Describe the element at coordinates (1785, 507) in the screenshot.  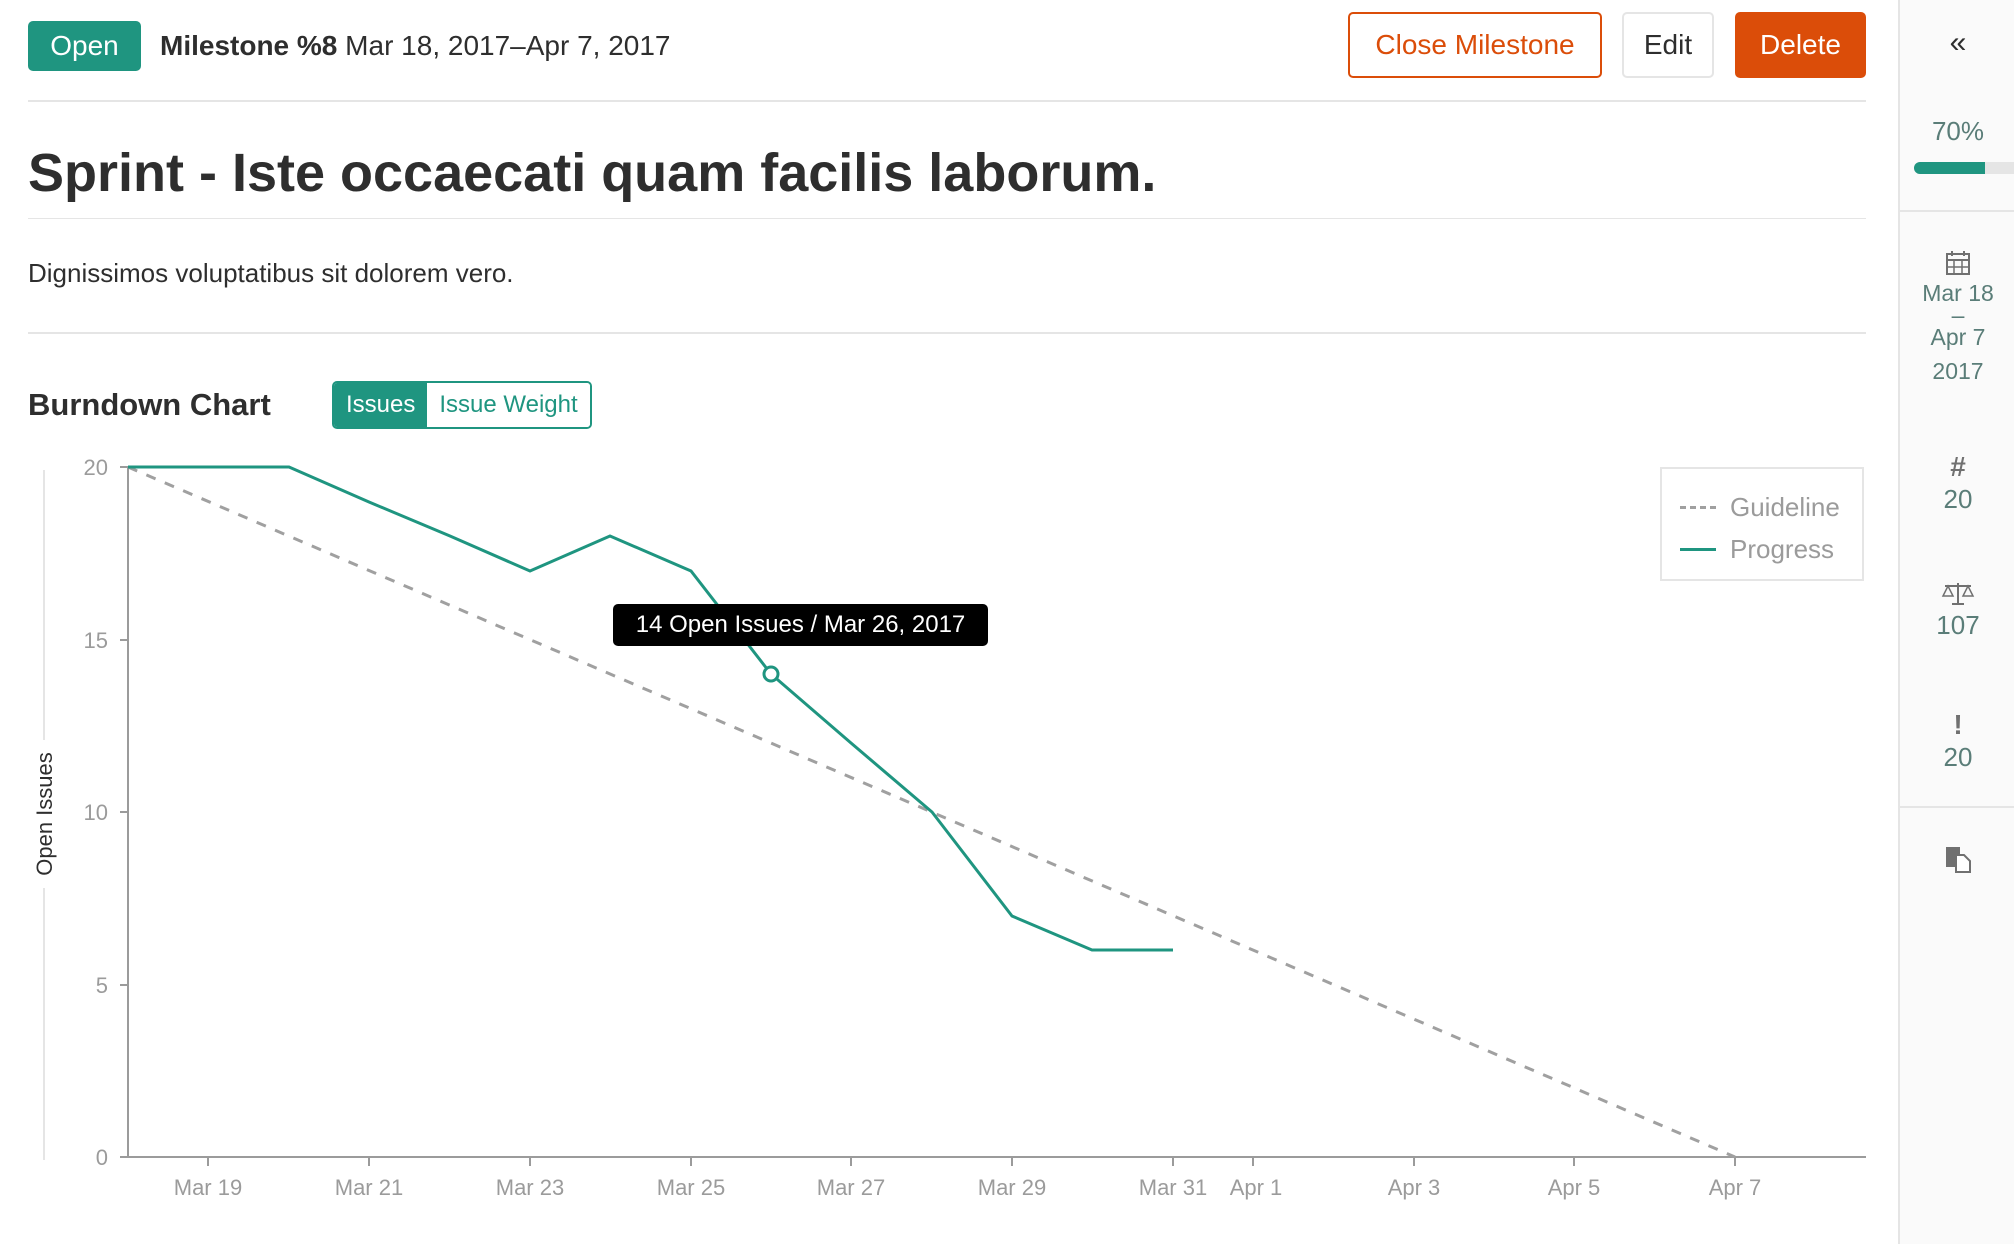
I see `legend-label: Guideline` at that location.